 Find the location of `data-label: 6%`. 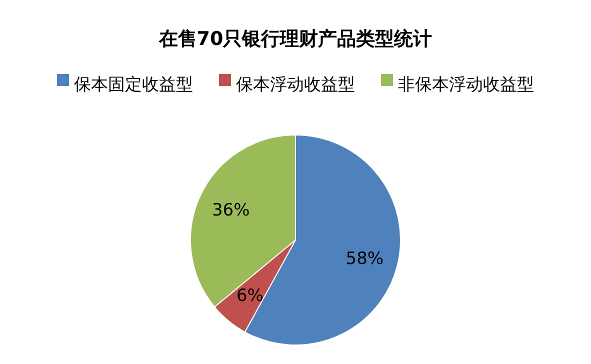

data-label: 6% is located at coordinates (250, 296).